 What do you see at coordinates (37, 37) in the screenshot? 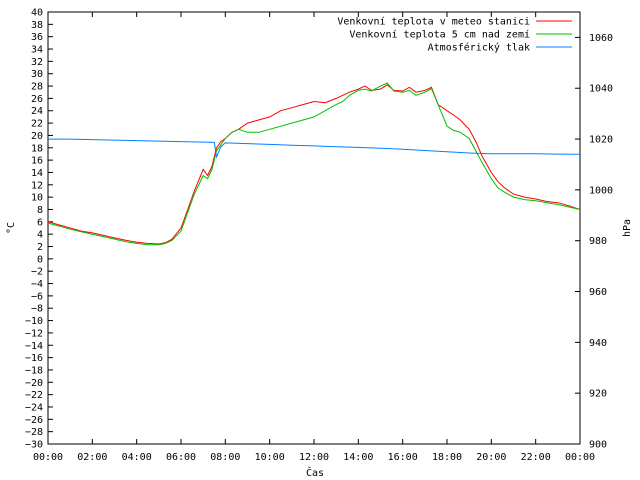
I see `y-left-tick-label: 36` at bounding box center [37, 37].